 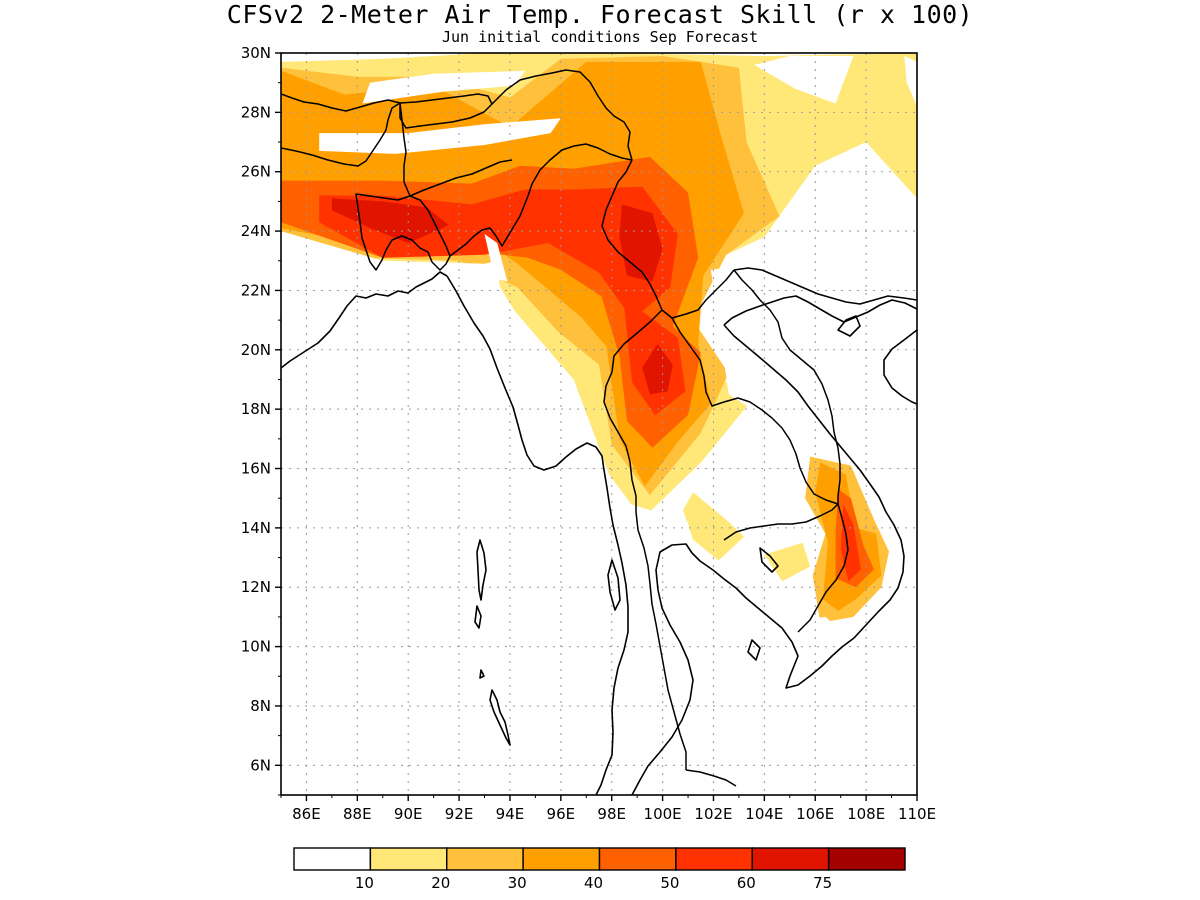 I want to click on coastline-vietnam-north, so click(x=820, y=310).